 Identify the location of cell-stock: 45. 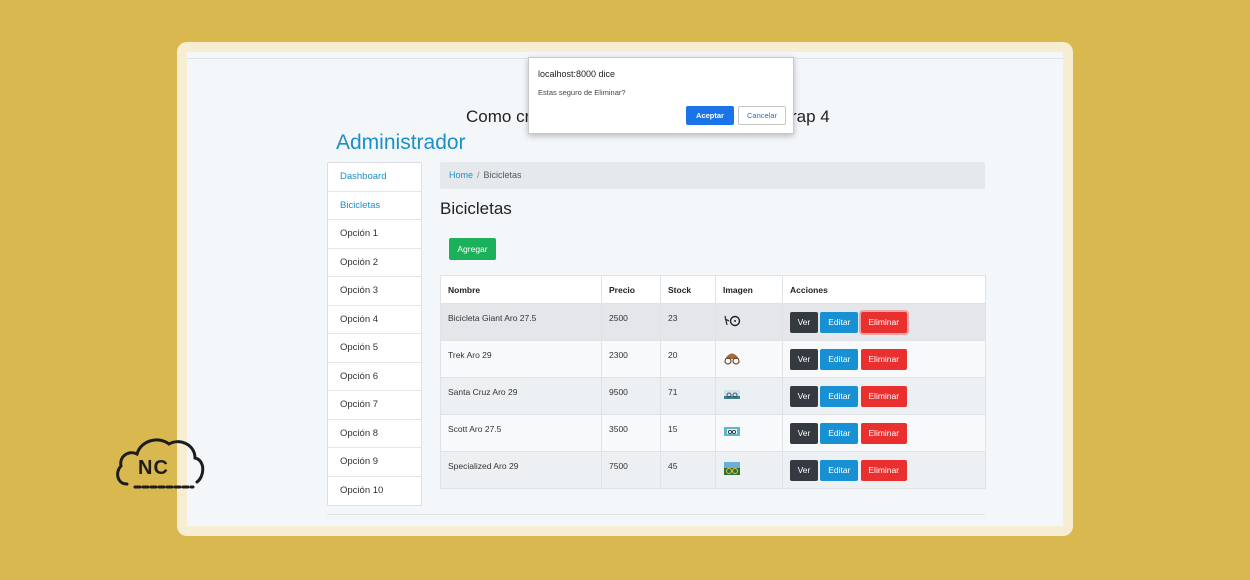
(688, 470).